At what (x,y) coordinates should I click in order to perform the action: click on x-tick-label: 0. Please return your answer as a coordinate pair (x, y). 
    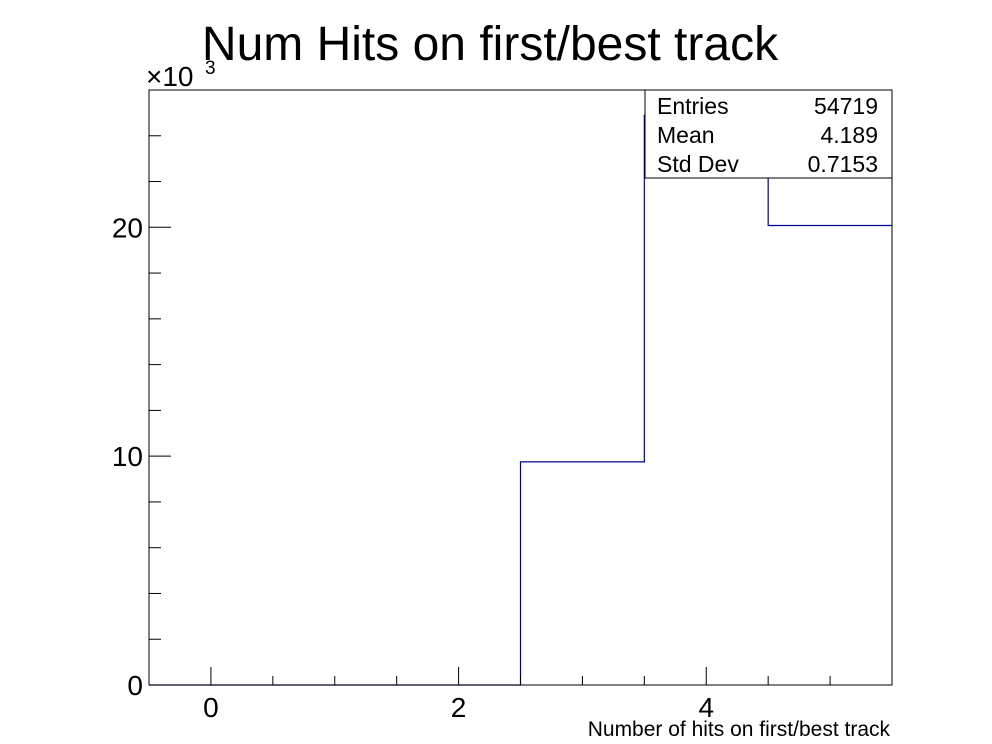
    Looking at the image, I should click on (211, 707).